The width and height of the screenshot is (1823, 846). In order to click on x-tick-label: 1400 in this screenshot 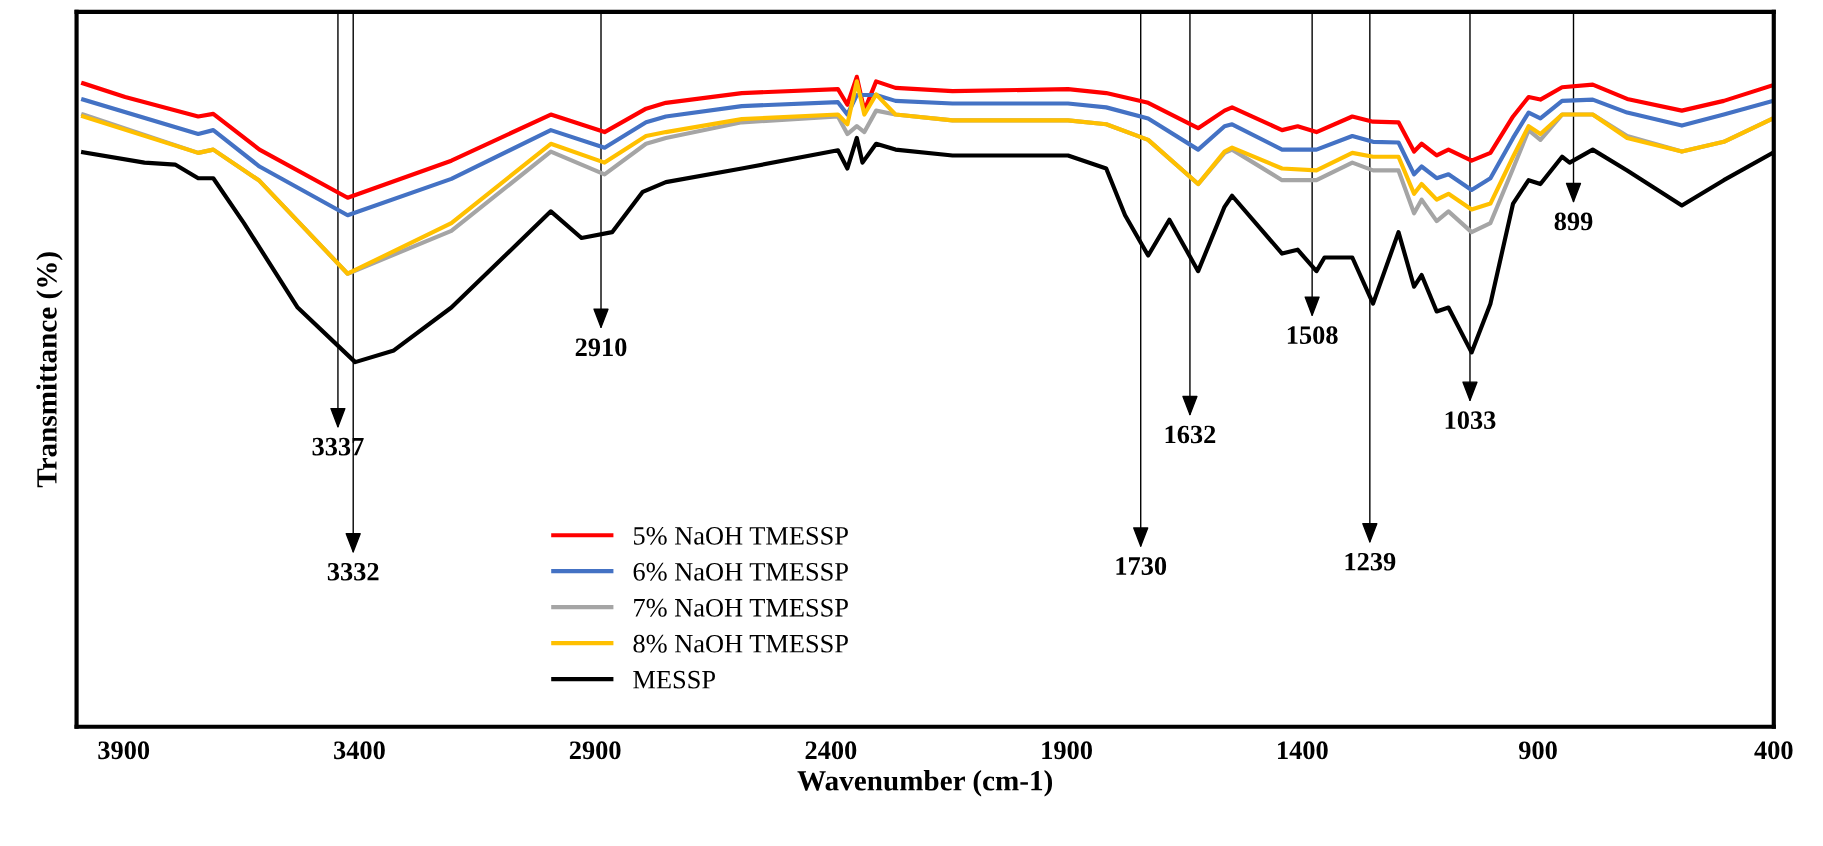, I will do `click(1303, 750)`.